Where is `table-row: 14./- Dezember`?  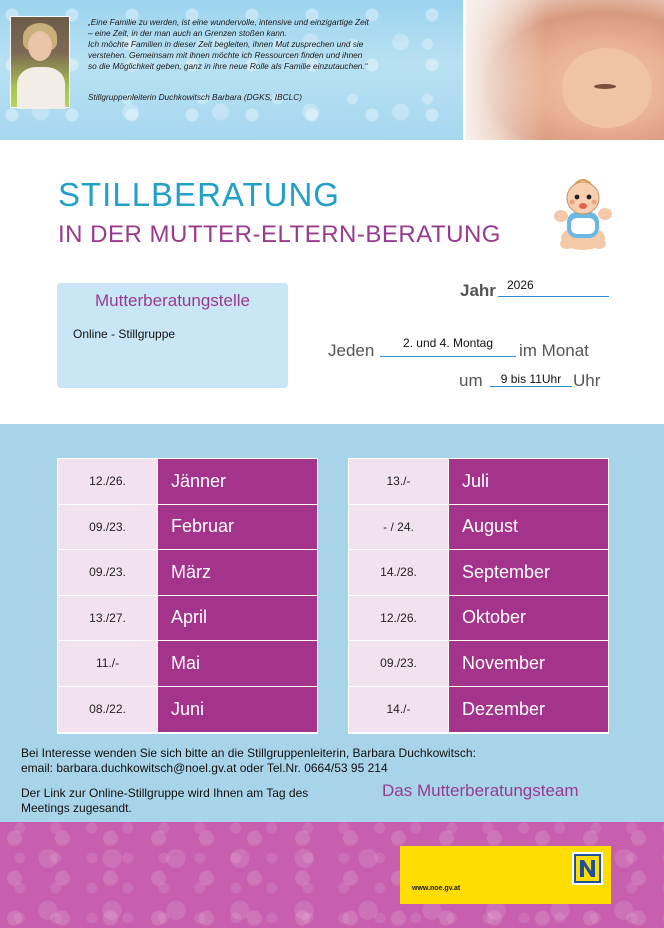 table-row: 14./- Dezember is located at coordinates (478, 709).